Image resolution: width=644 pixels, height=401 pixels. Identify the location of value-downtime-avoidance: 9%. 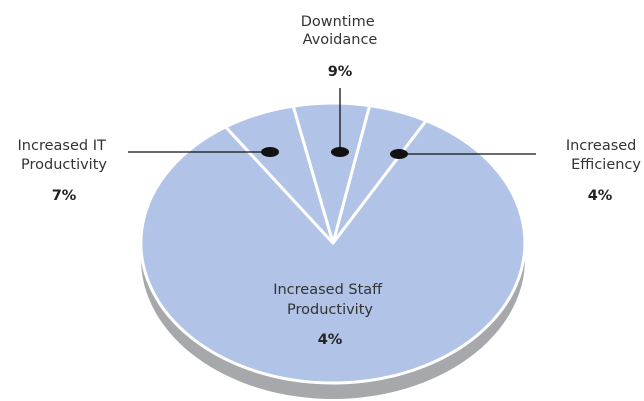
(340, 72).